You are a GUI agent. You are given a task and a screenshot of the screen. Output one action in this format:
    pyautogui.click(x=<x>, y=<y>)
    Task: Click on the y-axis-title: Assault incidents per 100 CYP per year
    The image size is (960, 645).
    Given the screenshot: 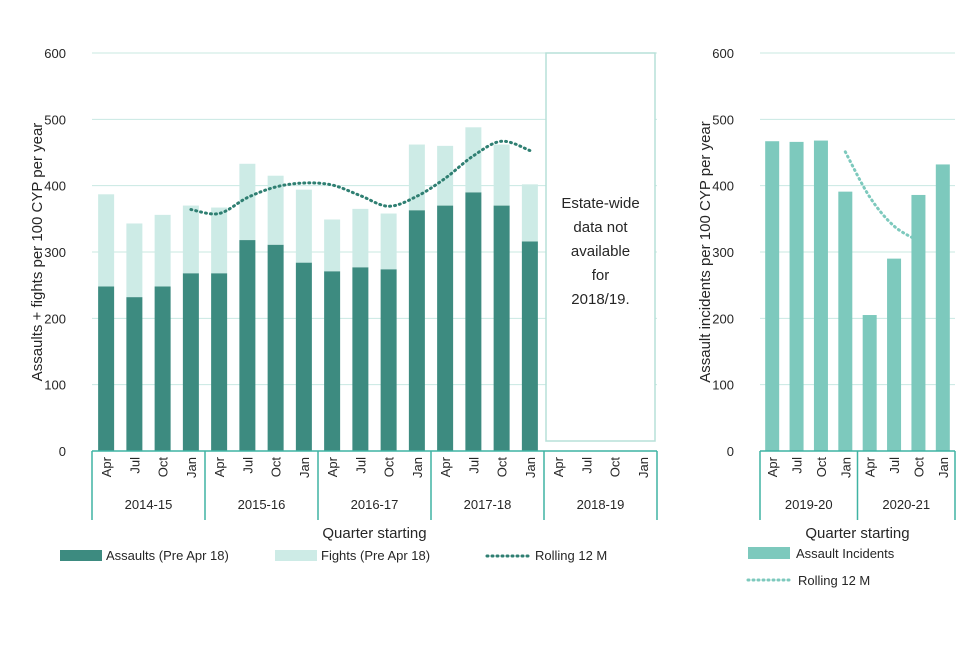 What is the action you would take?
    pyautogui.click(x=705, y=252)
    